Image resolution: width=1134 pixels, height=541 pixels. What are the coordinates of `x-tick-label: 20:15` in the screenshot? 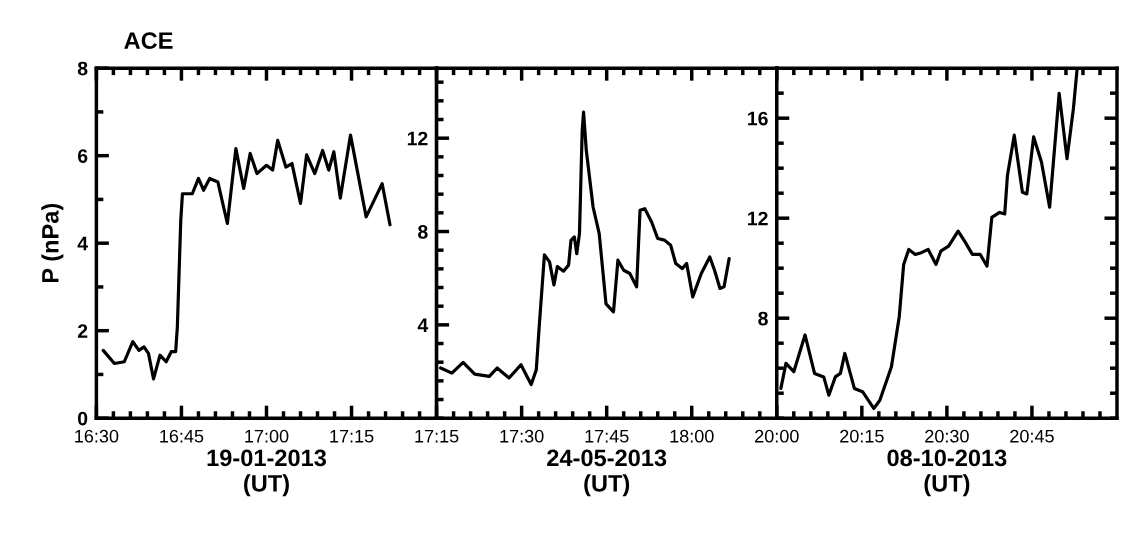 It's located at (862, 436).